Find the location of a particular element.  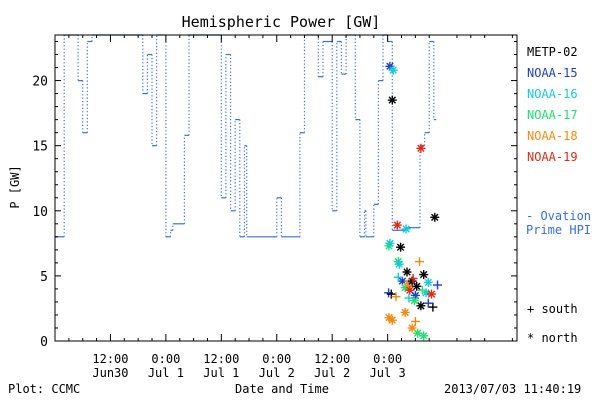

x-tick-label-date: Jul 3 is located at coordinates (388, 373).